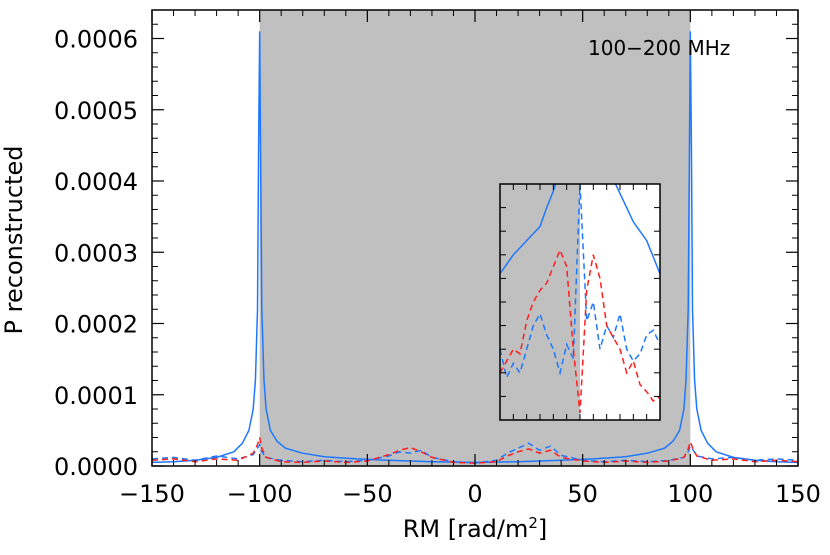  Describe the element at coordinates (96, 325) in the screenshot. I see `y-tick-label: 0.0002` at that location.